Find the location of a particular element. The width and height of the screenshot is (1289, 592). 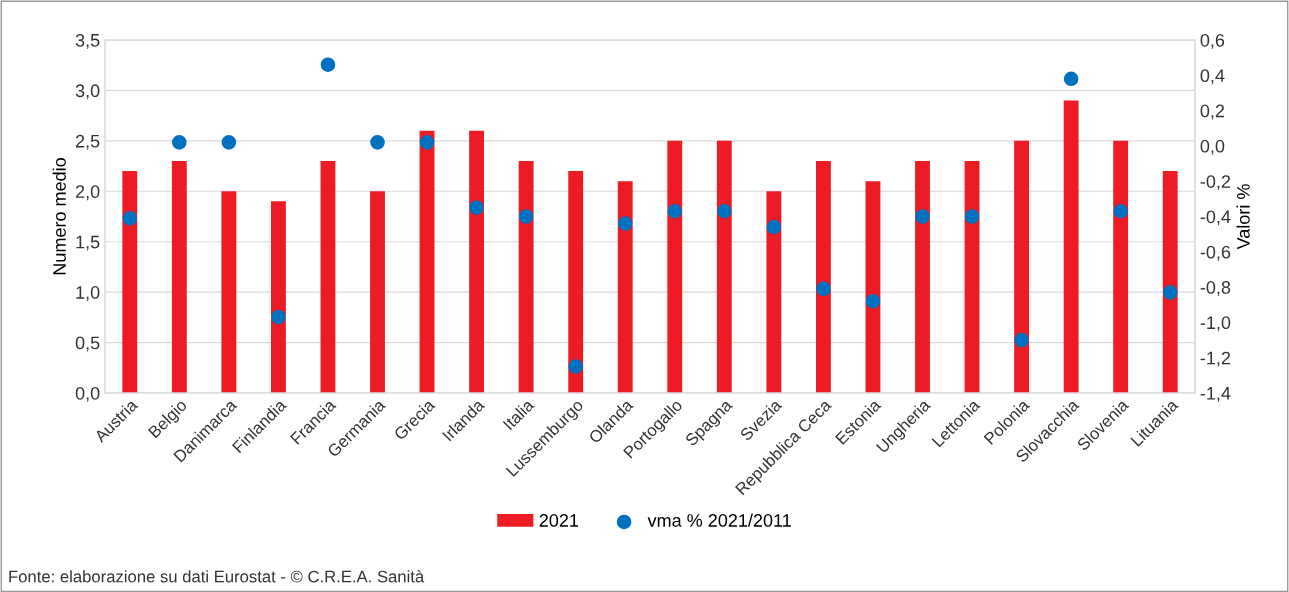

y2-tick-label: -0,6 is located at coordinates (1215, 253).